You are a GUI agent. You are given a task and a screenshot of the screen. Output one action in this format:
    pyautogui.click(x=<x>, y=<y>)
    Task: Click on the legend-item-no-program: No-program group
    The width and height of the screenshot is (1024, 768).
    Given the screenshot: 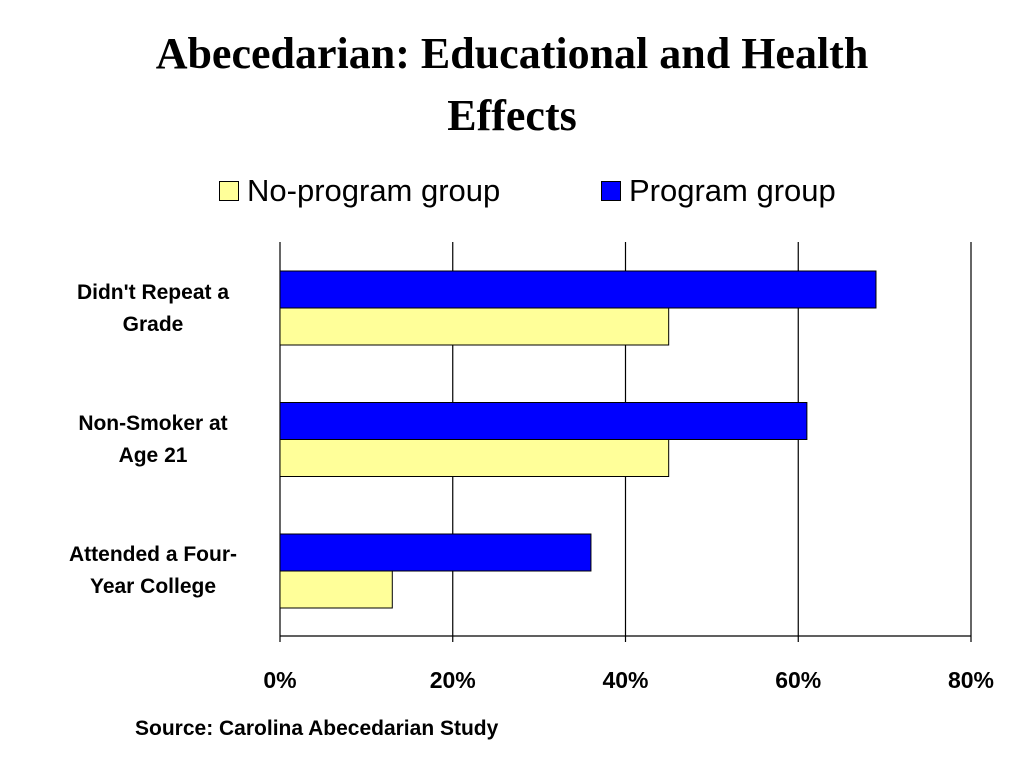 What is the action you would take?
    pyautogui.click(x=359, y=191)
    